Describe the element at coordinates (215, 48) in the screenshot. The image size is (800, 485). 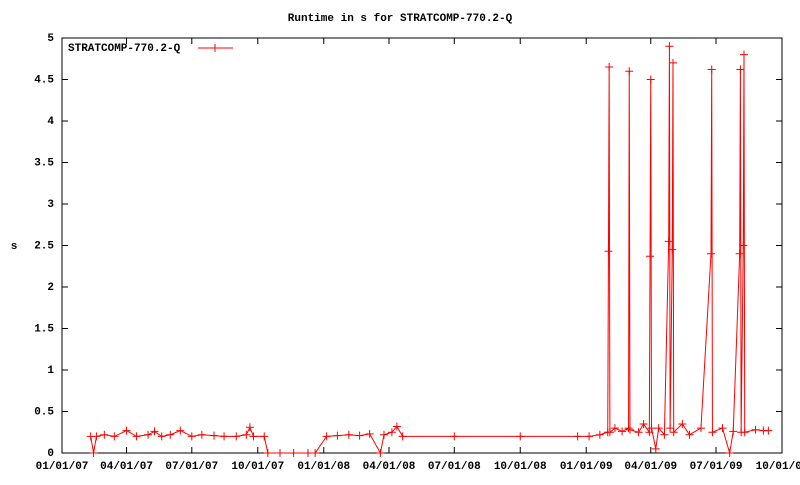
I see `legend-marker` at that location.